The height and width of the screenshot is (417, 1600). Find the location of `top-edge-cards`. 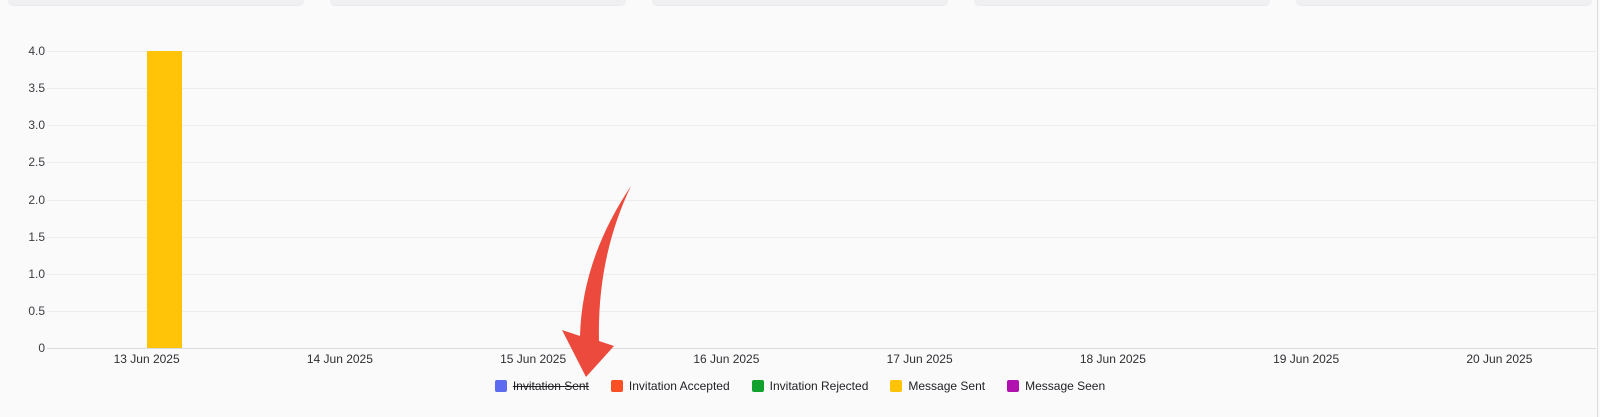

top-edge-cards is located at coordinates (800, 3).